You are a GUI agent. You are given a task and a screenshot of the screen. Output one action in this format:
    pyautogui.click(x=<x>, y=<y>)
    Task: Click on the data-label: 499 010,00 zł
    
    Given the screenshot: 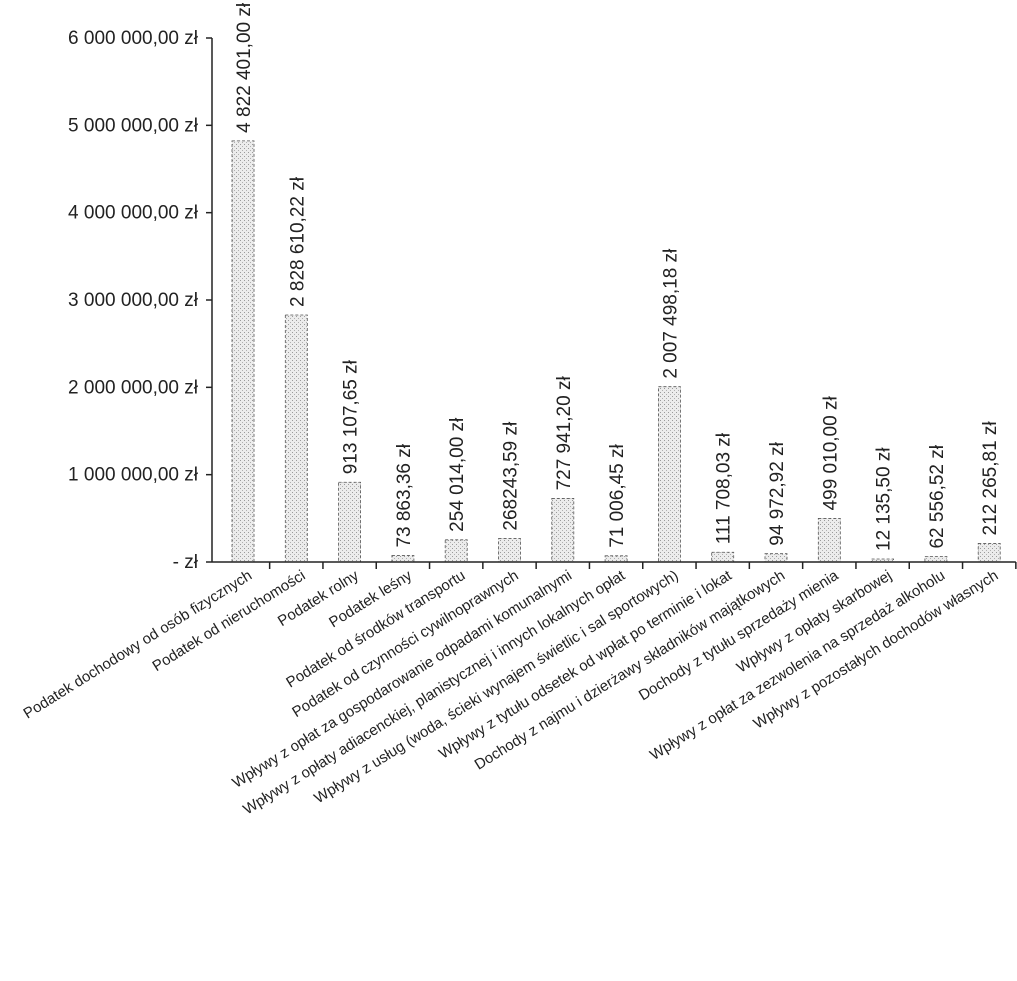 What is the action you would take?
    pyautogui.click(x=830, y=453)
    